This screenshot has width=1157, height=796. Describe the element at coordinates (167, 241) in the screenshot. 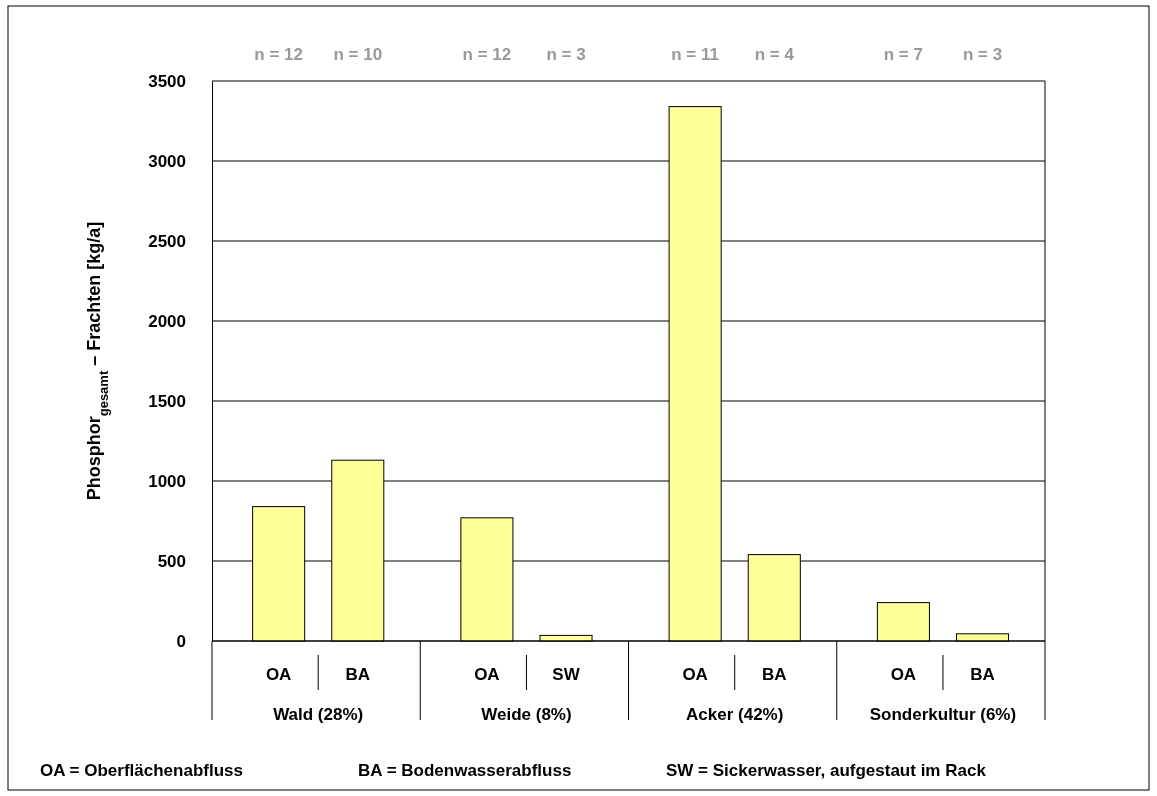

I see `y-tick-label: 2500` at that location.